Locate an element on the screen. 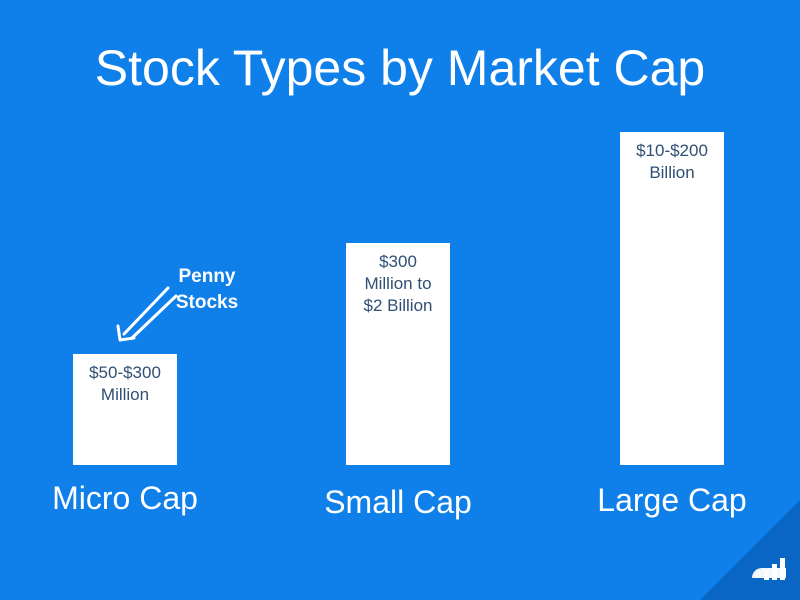 This screenshot has height=600, width=800. category-label-large-cap: Large Cap is located at coordinates (672, 500).